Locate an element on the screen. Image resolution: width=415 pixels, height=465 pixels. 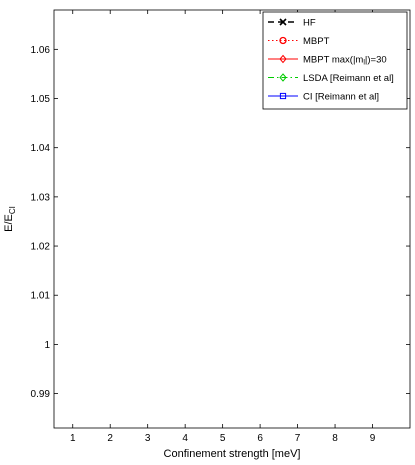
x-tick-label: 1 is located at coordinates (73, 438).